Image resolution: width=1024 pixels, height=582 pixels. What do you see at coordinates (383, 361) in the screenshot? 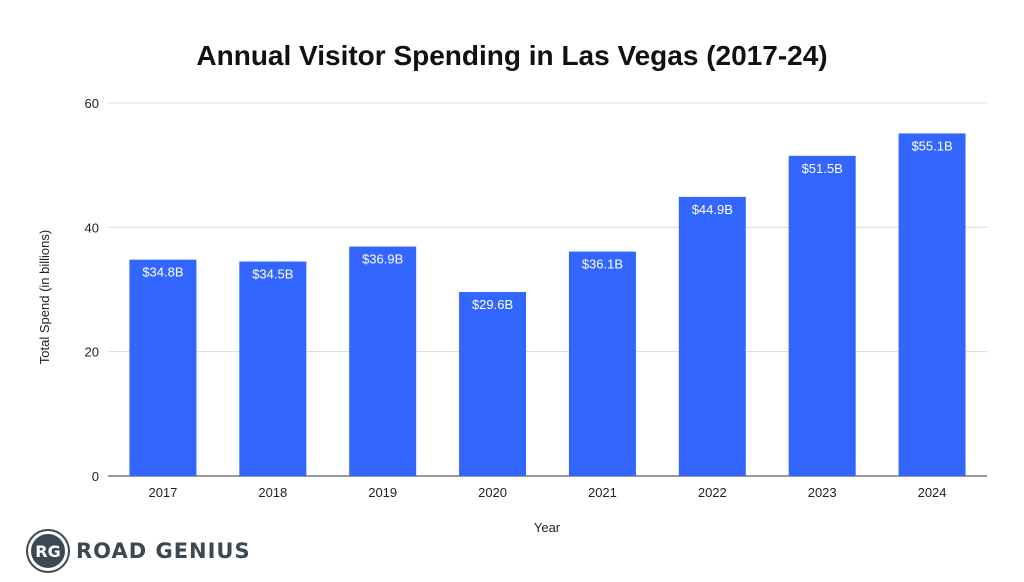
I see `bar-2019` at bounding box center [383, 361].